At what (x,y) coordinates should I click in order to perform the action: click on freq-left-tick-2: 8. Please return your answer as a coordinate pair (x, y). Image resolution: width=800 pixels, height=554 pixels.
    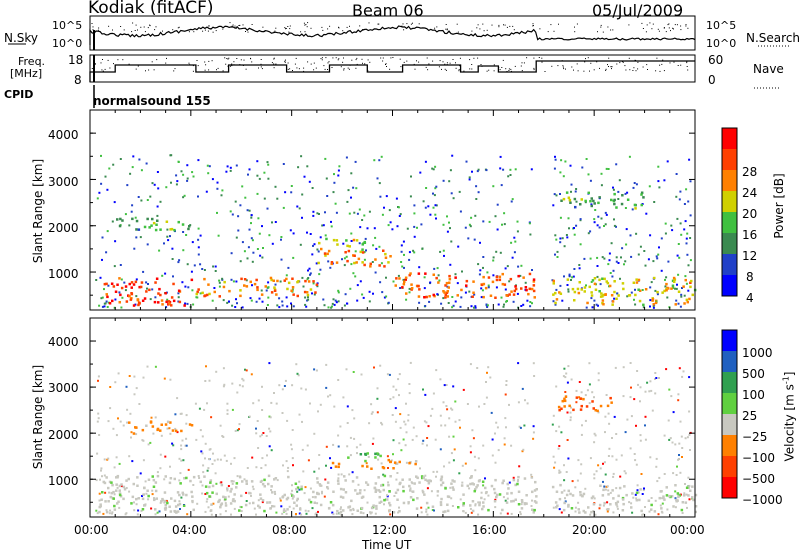
    Looking at the image, I should click on (78, 80).